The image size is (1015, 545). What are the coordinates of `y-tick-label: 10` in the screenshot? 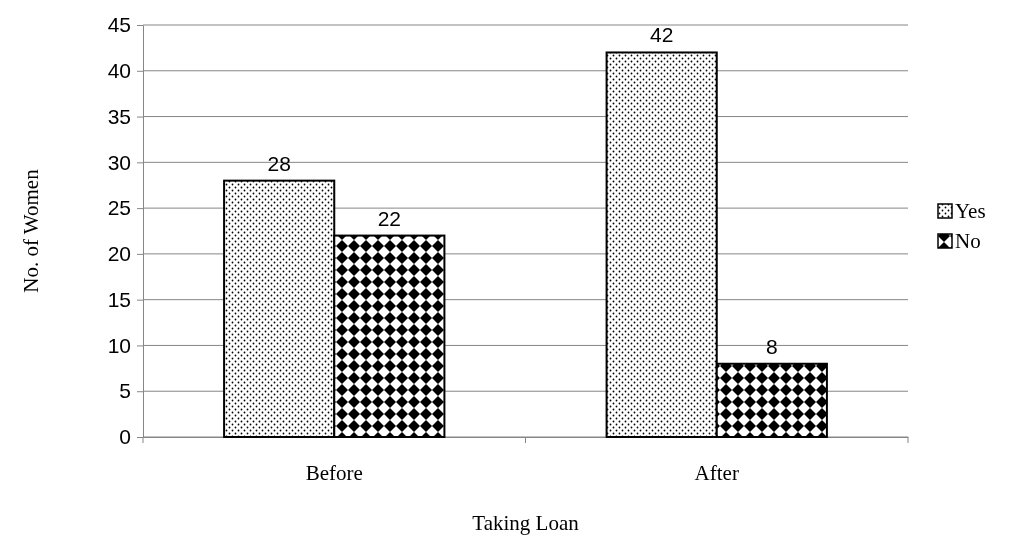 It's located at (119, 345).